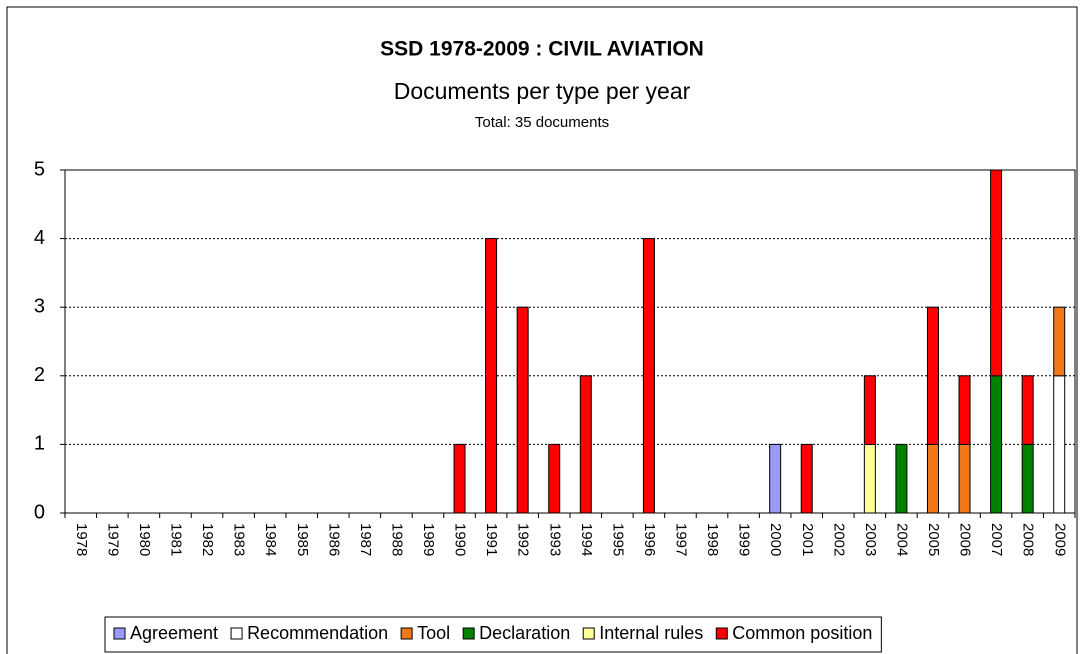 The height and width of the screenshot is (654, 1085). I want to click on x-tick-label: 1983, so click(239, 539).